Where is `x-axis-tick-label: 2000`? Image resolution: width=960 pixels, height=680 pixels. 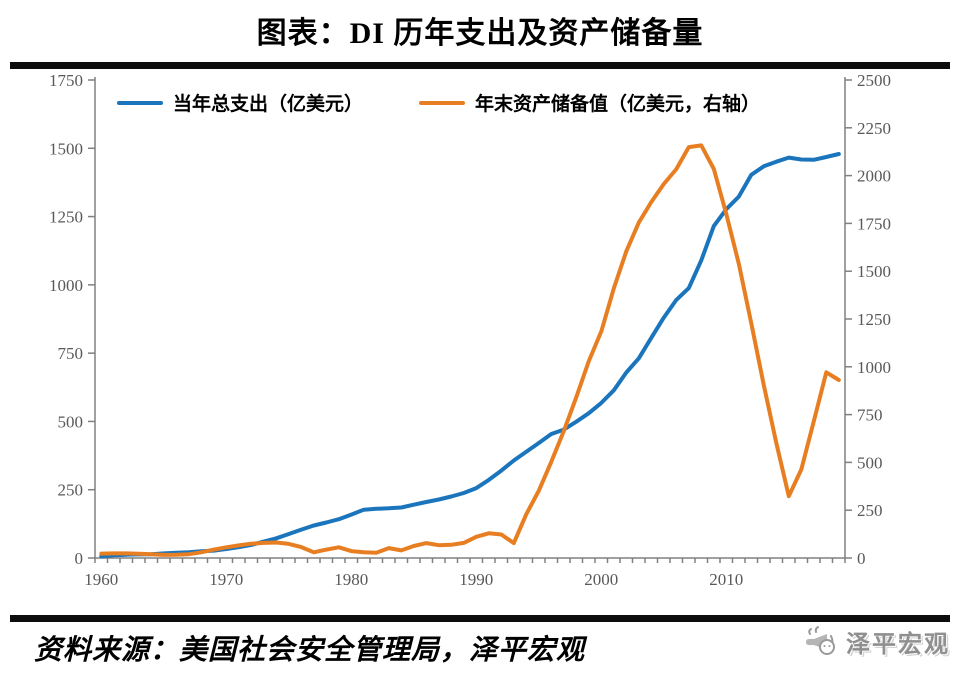
x-axis-tick-label: 2000 is located at coordinates (601, 579).